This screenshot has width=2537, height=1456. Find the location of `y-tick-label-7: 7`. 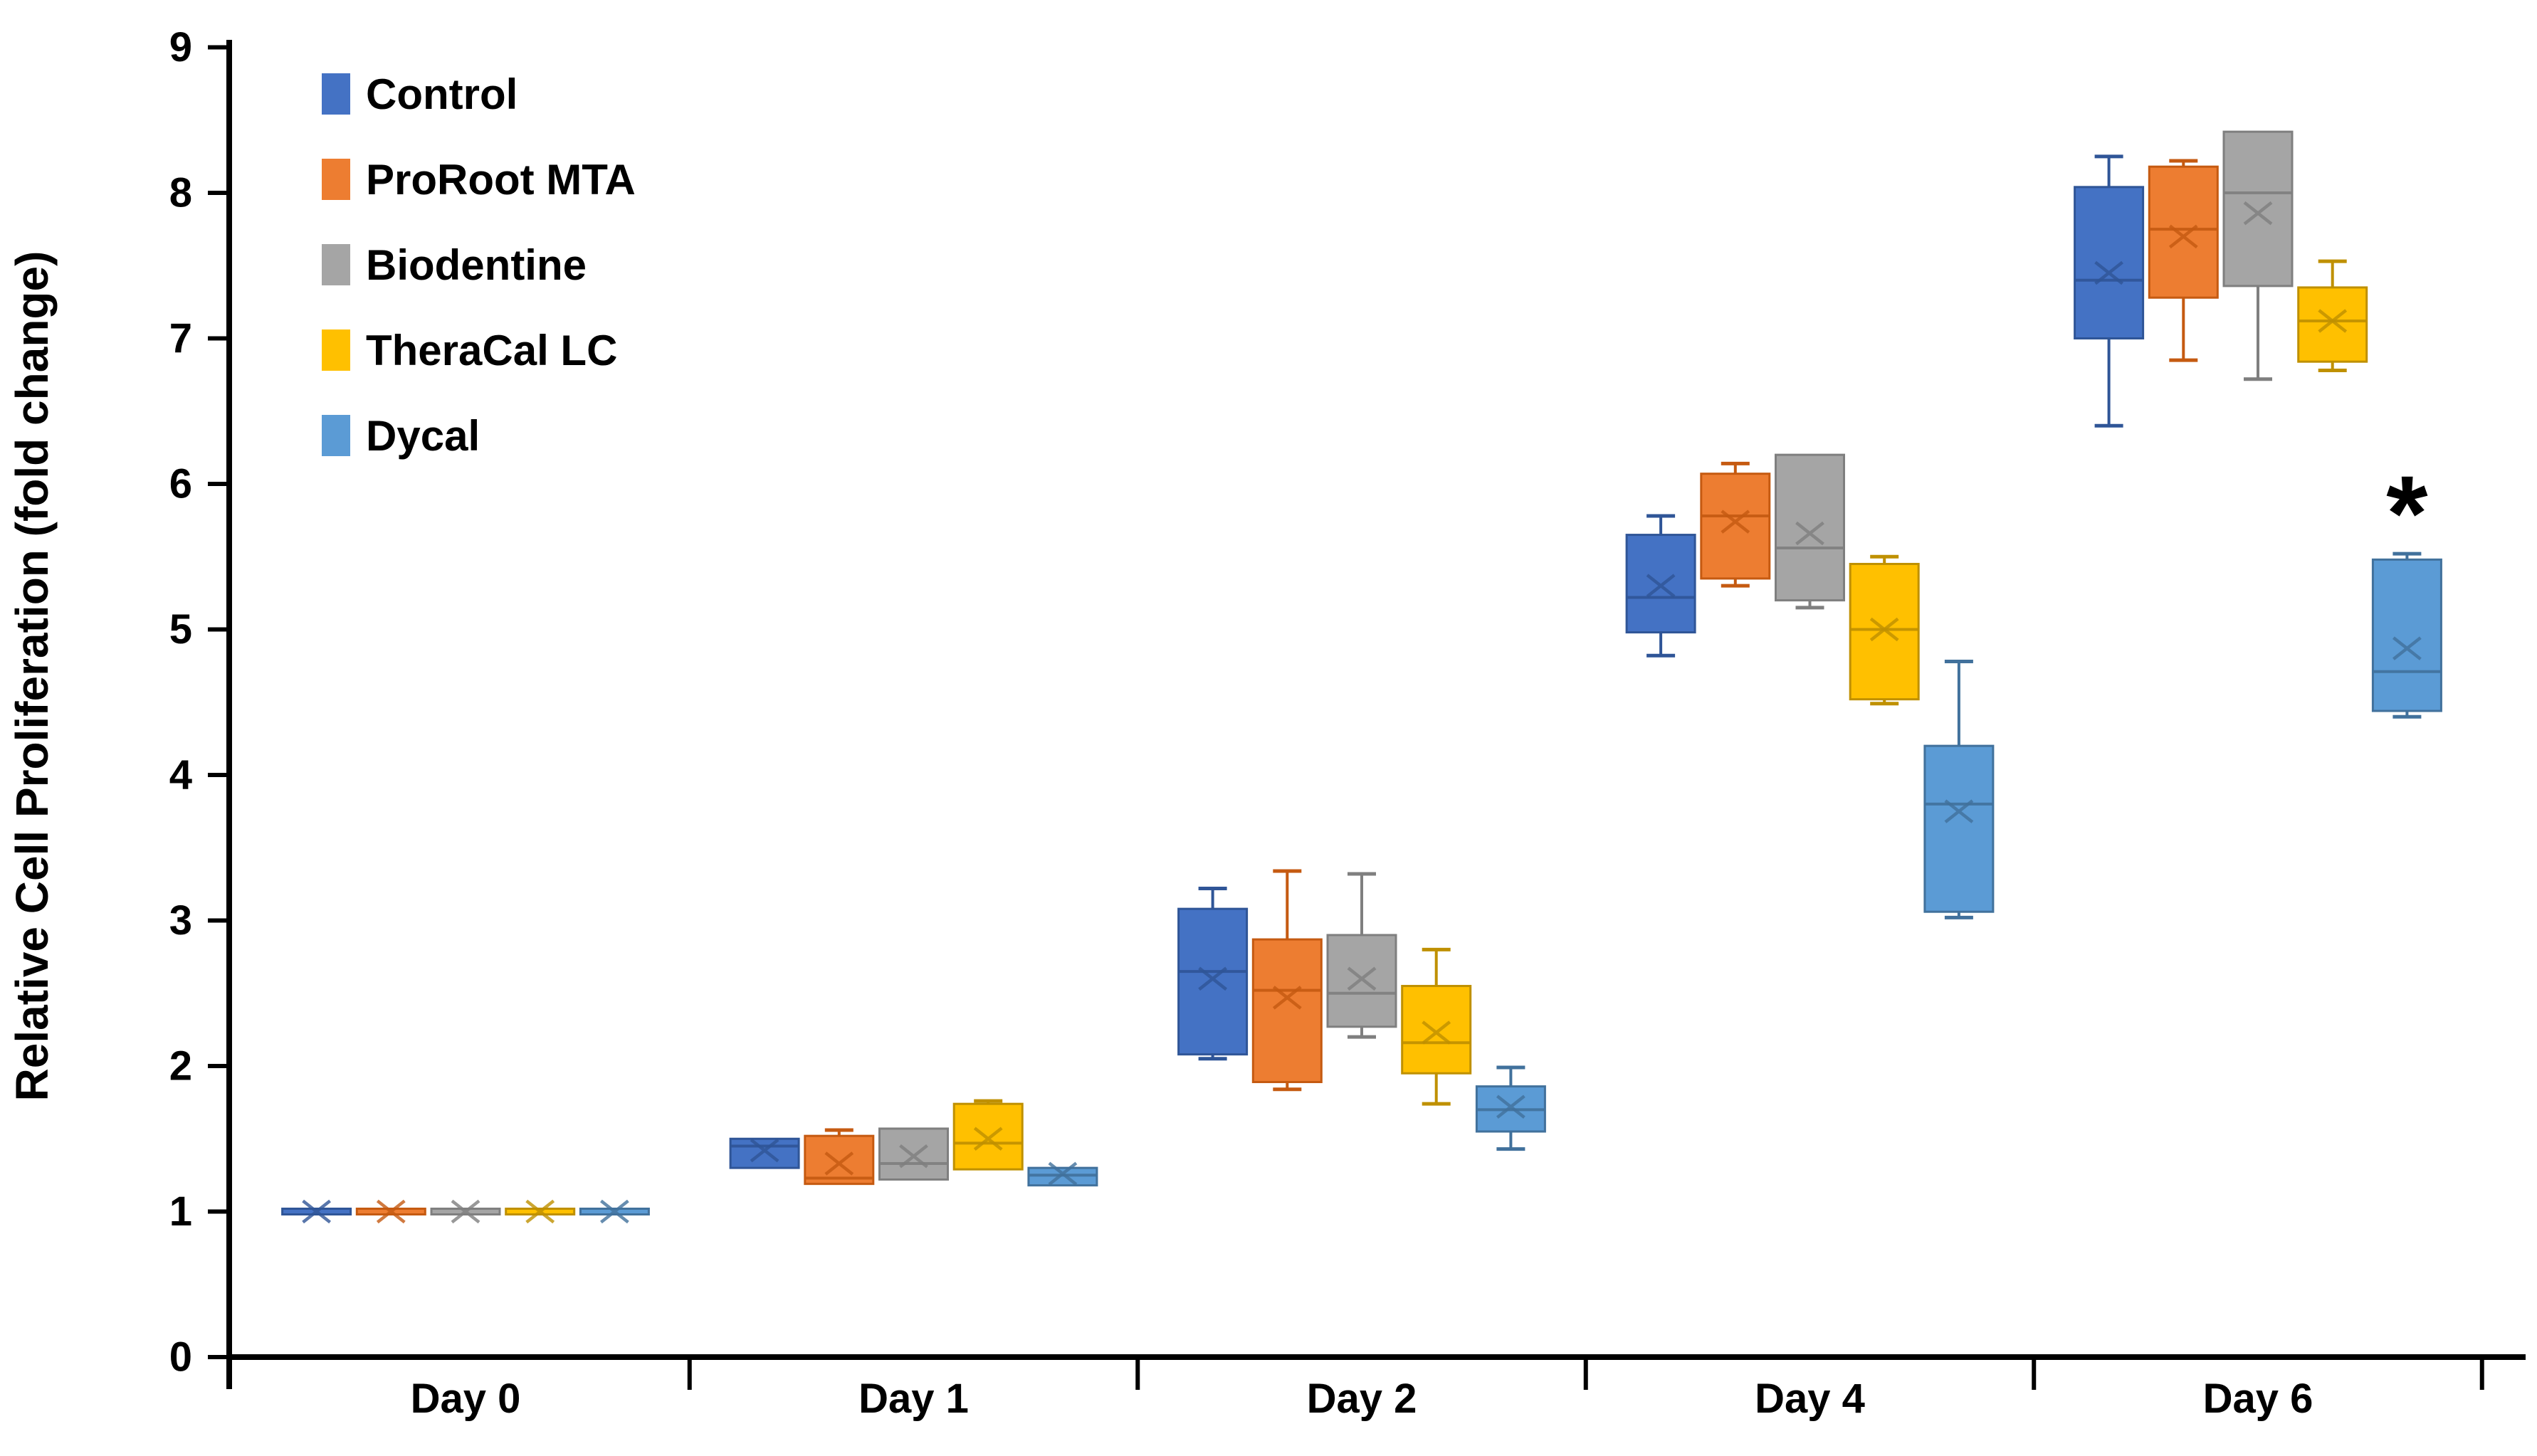

y-tick-label-7: 7 is located at coordinates (180, 338).